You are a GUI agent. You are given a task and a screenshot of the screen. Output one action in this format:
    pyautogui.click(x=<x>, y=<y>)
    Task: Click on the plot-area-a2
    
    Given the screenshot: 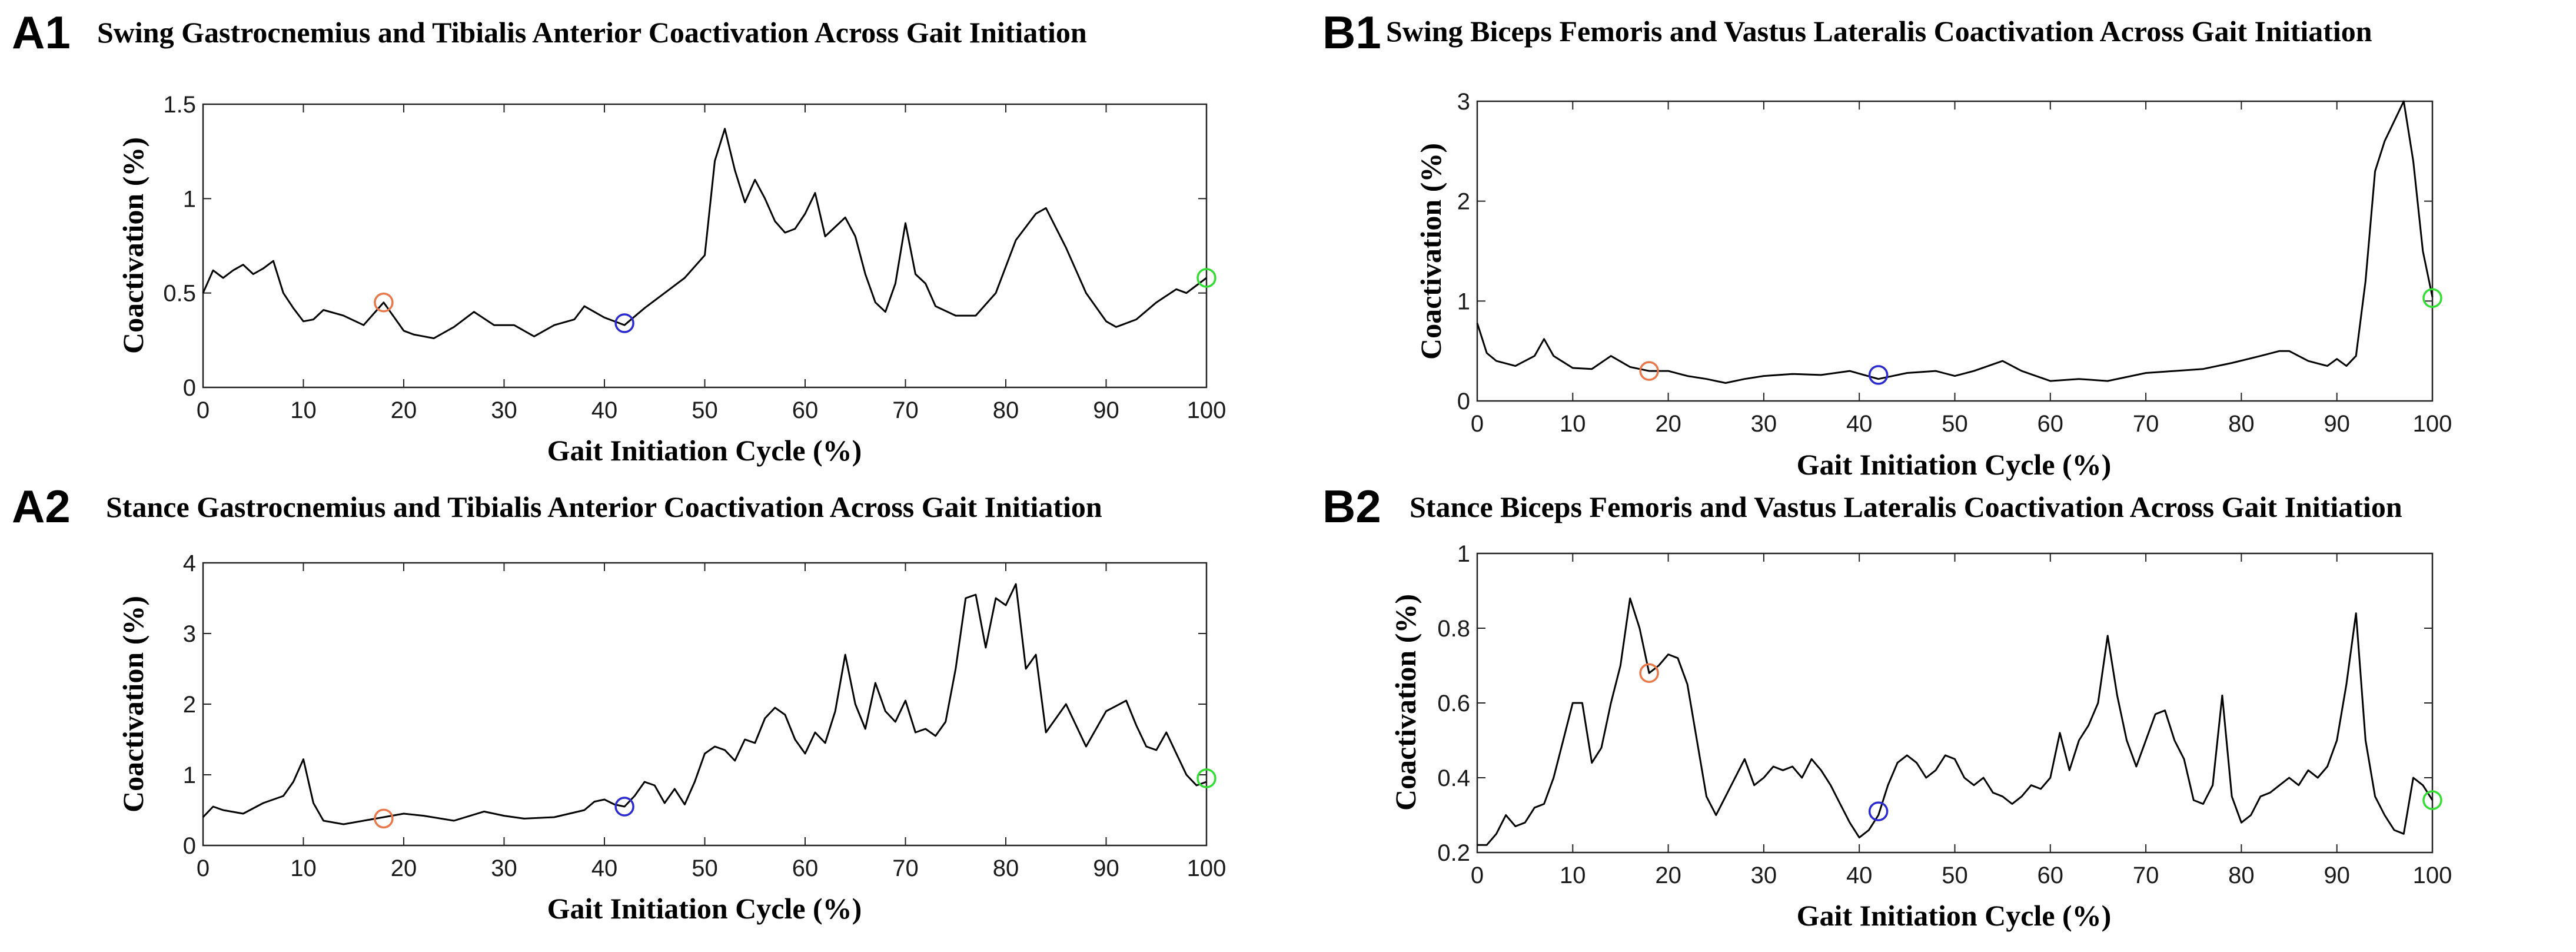 What is the action you would take?
    pyautogui.click(x=705, y=705)
    